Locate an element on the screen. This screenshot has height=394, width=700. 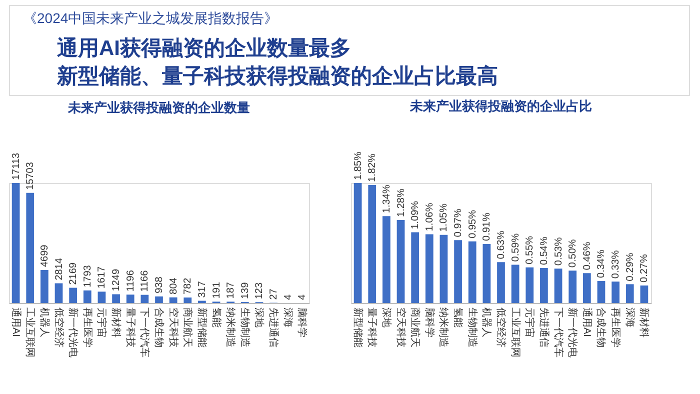
data-label: 27 is located at coordinates (274, 294).